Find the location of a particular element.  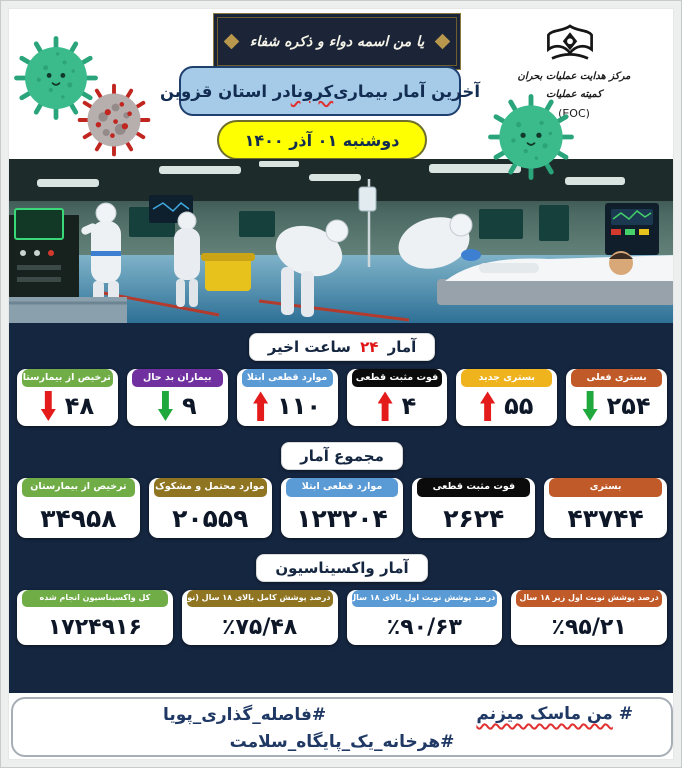

recent-stats-row: بستری فعلی ۲۵۴ بستری جدید ۵۵ is located at coordinates (342, 398).